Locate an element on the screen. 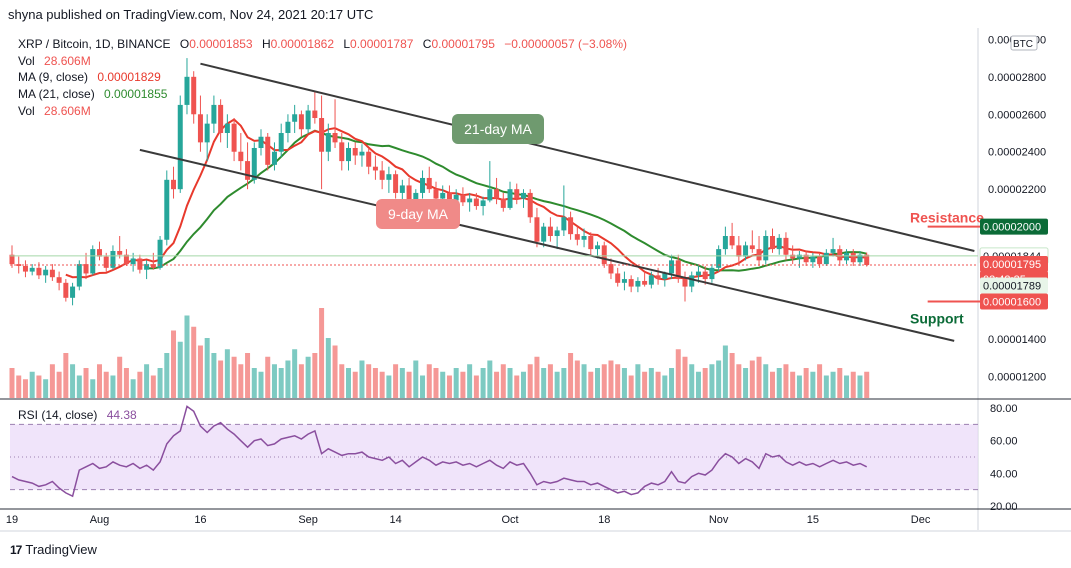  ma21-legend: MA (21, close) 0.00001855 is located at coordinates (92, 94).